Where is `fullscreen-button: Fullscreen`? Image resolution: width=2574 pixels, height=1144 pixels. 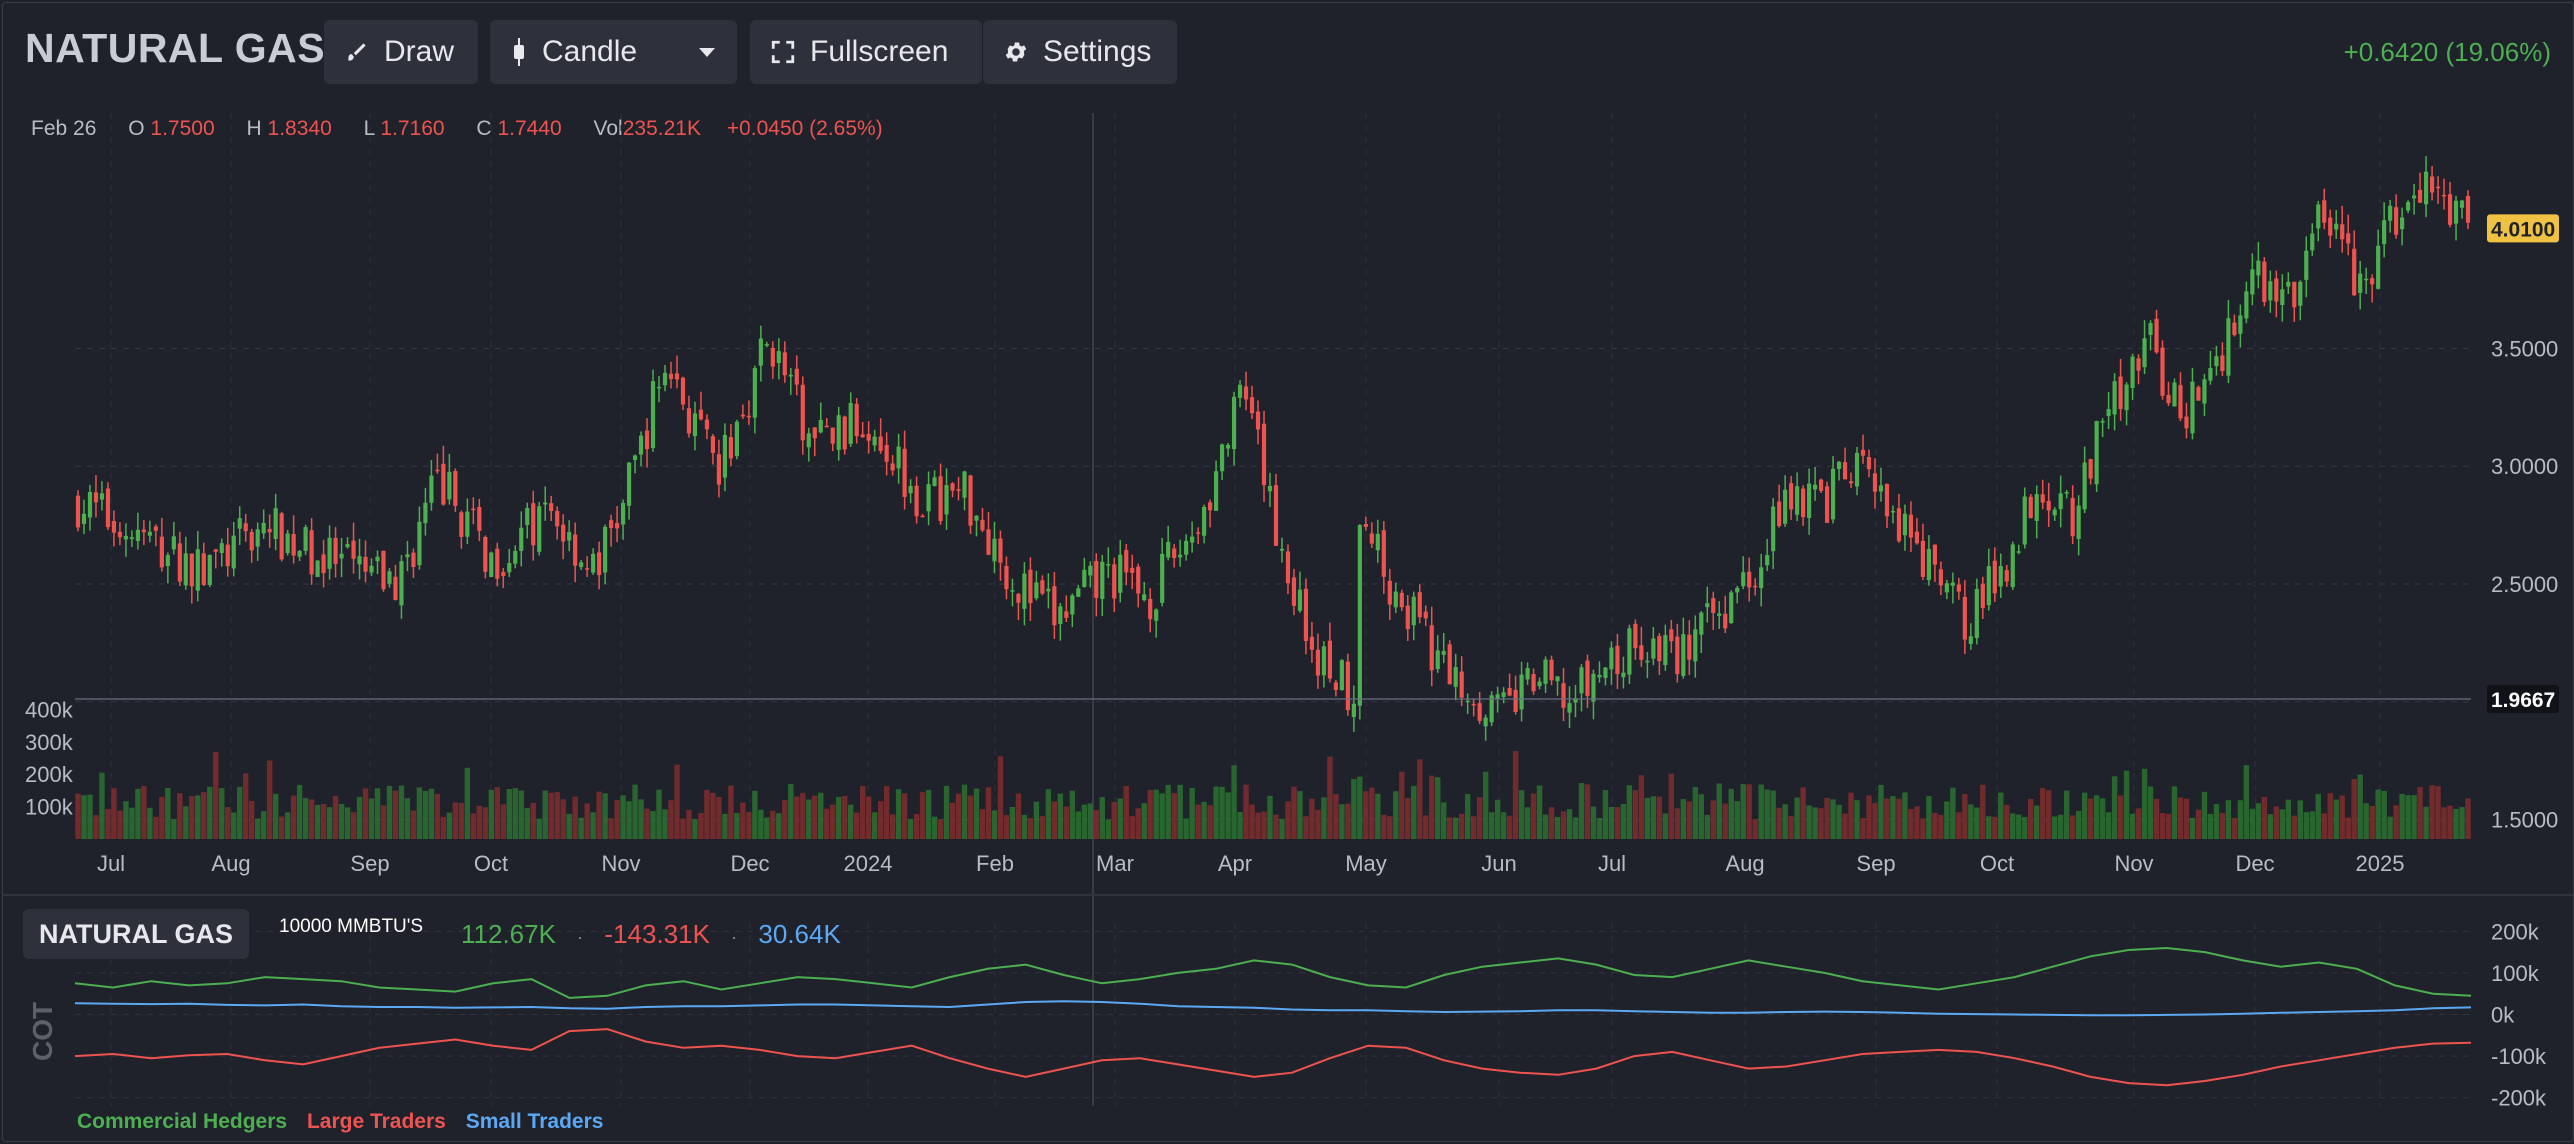
fullscreen-button: Fullscreen is located at coordinates (866, 52).